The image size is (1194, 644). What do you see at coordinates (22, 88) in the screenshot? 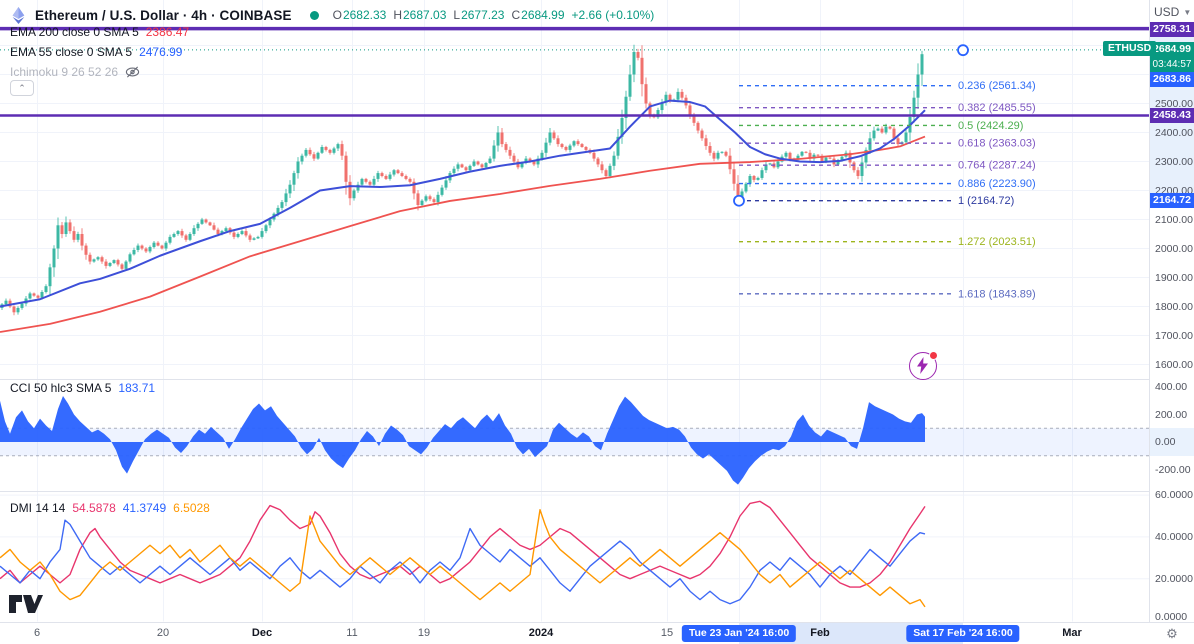
I see `collapse-legend-button: ⌃` at bounding box center [22, 88].